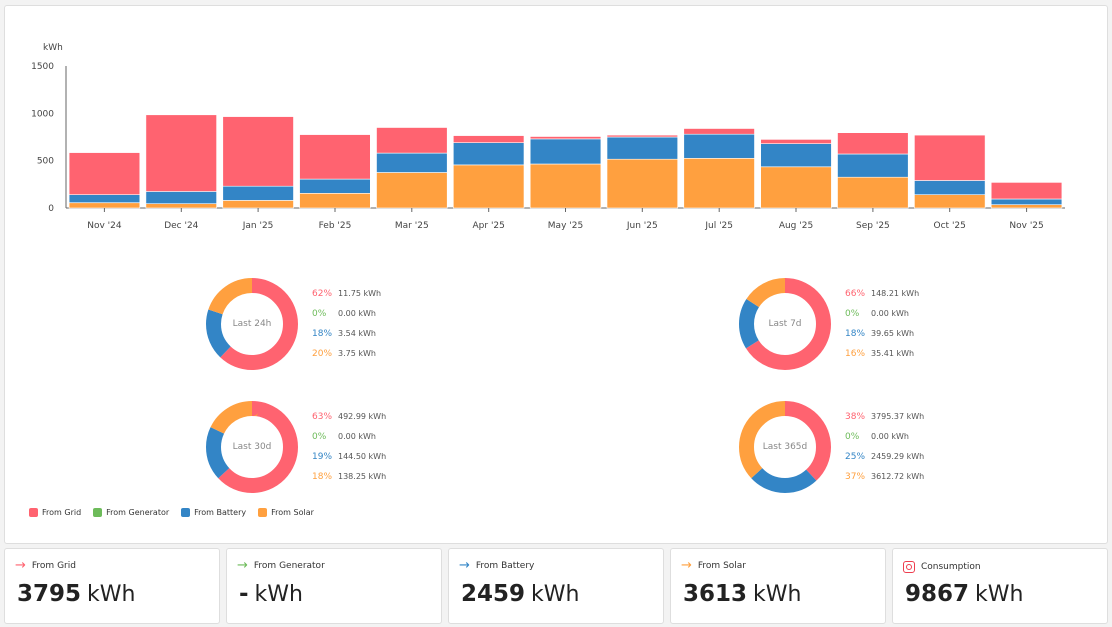  What do you see at coordinates (335, 226) in the screenshot?
I see `x-tick-label: Feb '25` at bounding box center [335, 226].